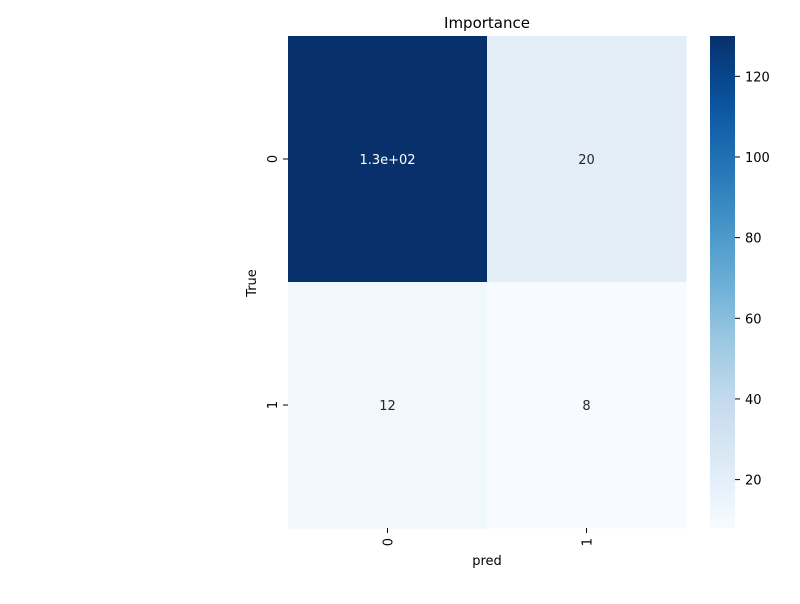 The image size is (800, 604). What do you see at coordinates (277, 282) in the screenshot?
I see `y-axis: 01` at bounding box center [277, 282].